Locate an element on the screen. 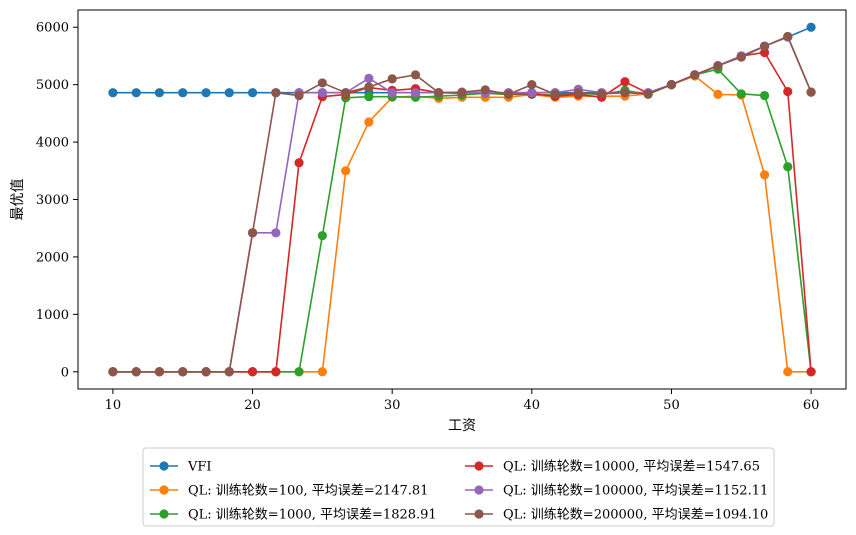  y-tick-label: 3000 is located at coordinates (52, 200).